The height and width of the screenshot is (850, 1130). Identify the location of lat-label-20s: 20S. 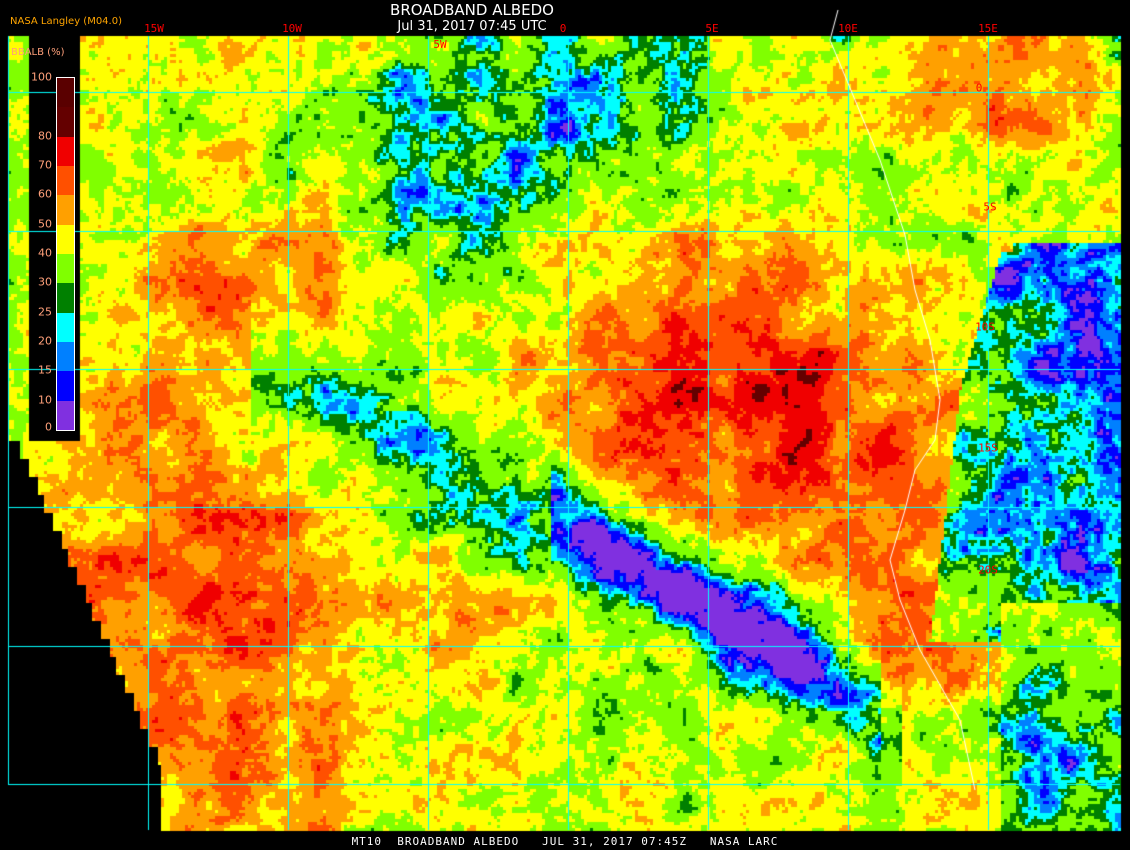
(988, 570).